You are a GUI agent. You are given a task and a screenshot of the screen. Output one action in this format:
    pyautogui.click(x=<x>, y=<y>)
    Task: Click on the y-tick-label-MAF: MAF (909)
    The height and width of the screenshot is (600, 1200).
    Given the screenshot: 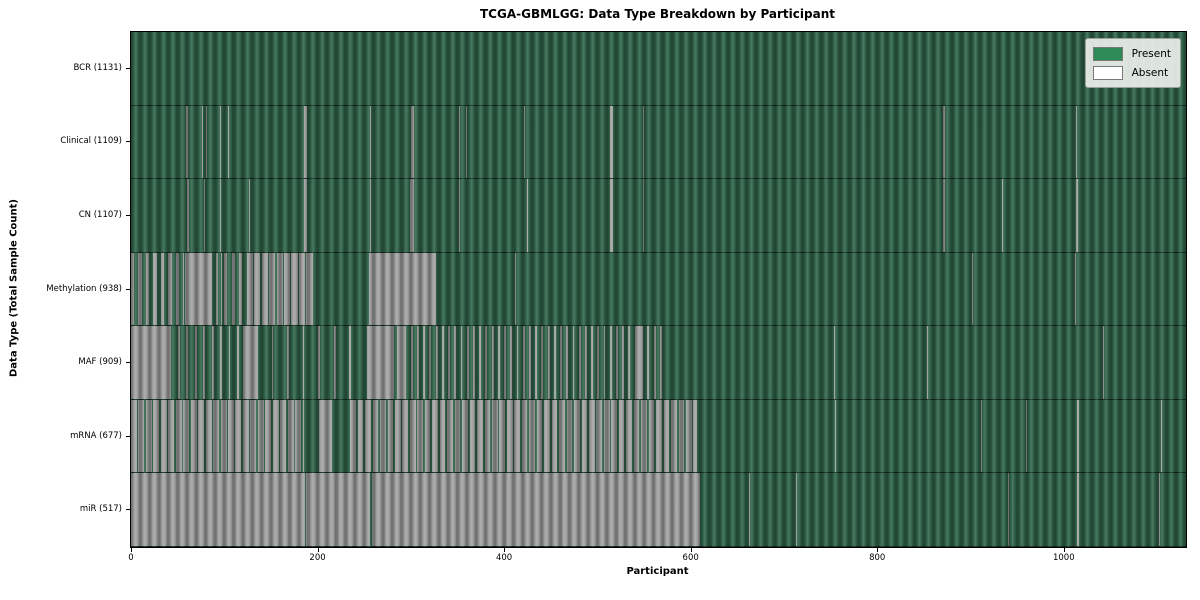 What is the action you would take?
    pyautogui.click(x=100, y=362)
    